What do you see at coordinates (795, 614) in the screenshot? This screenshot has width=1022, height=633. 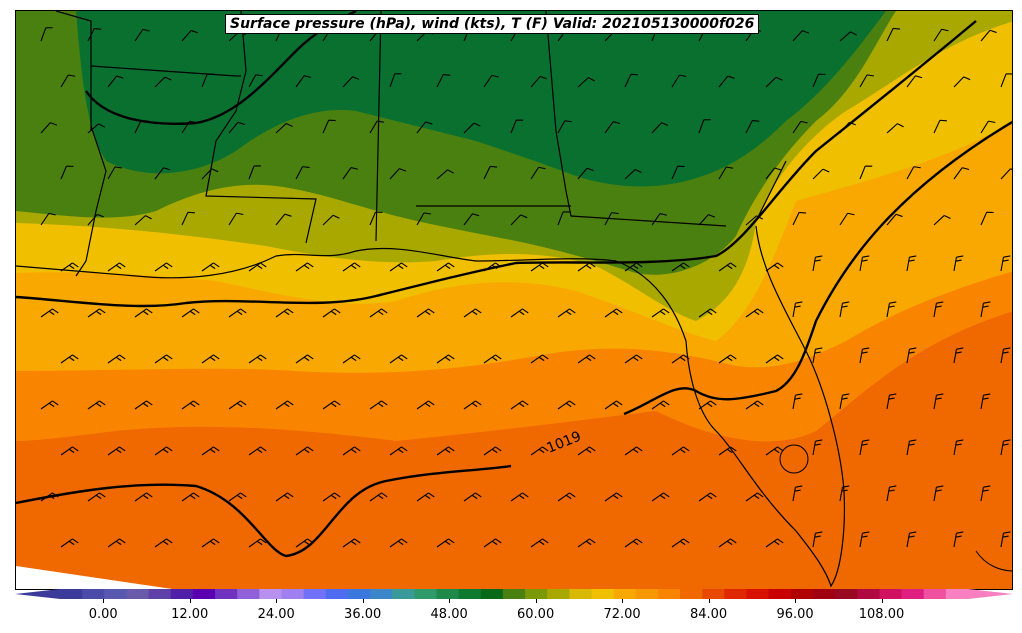 I see `colorbar-tick-label: 96.00` at bounding box center [795, 614].